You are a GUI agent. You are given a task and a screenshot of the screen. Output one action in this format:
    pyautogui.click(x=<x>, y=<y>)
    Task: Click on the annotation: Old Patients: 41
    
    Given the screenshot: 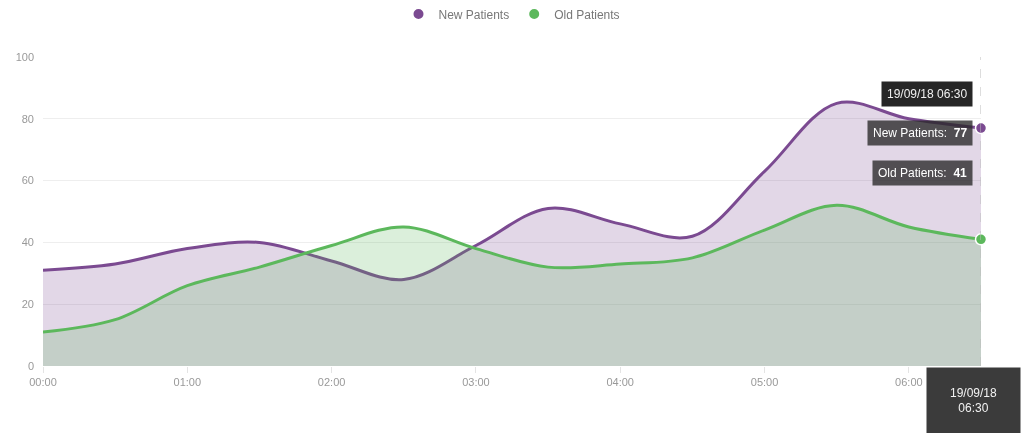 What is the action you would take?
    pyautogui.click(x=923, y=173)
    